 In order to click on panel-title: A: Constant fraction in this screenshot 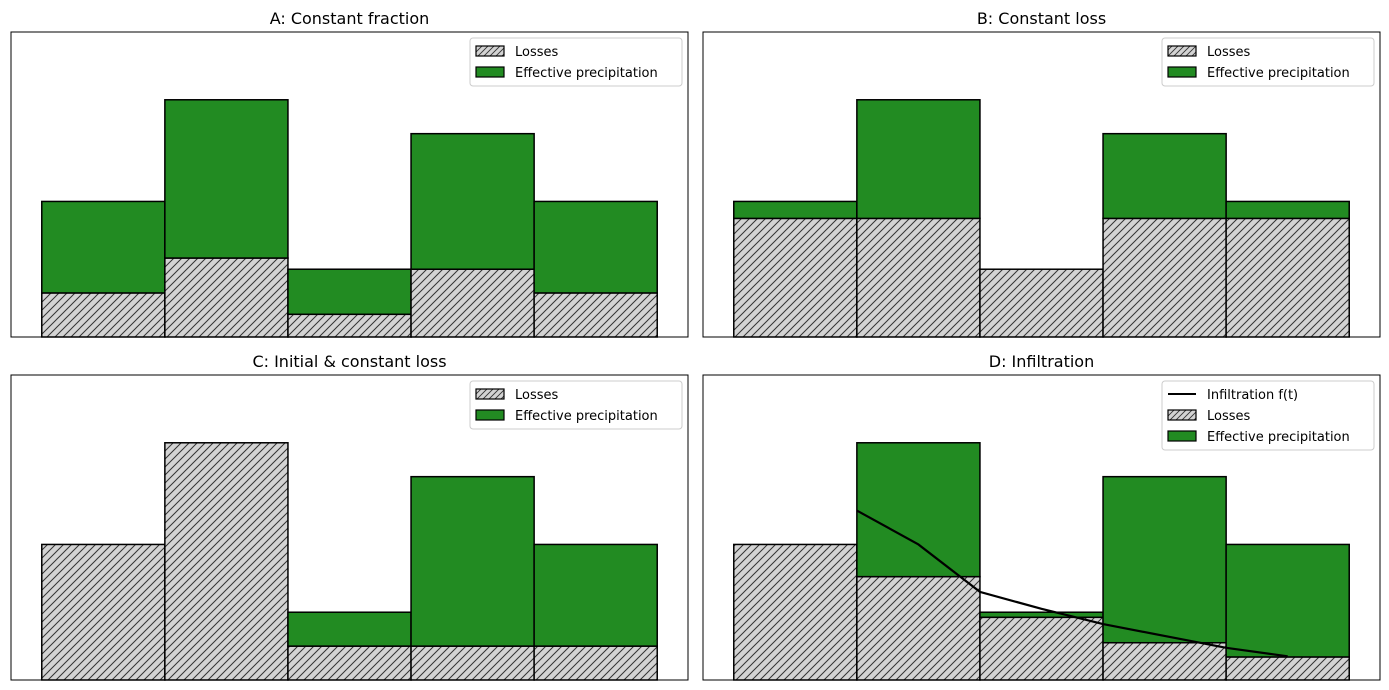, I will do `click(350, 18)`.